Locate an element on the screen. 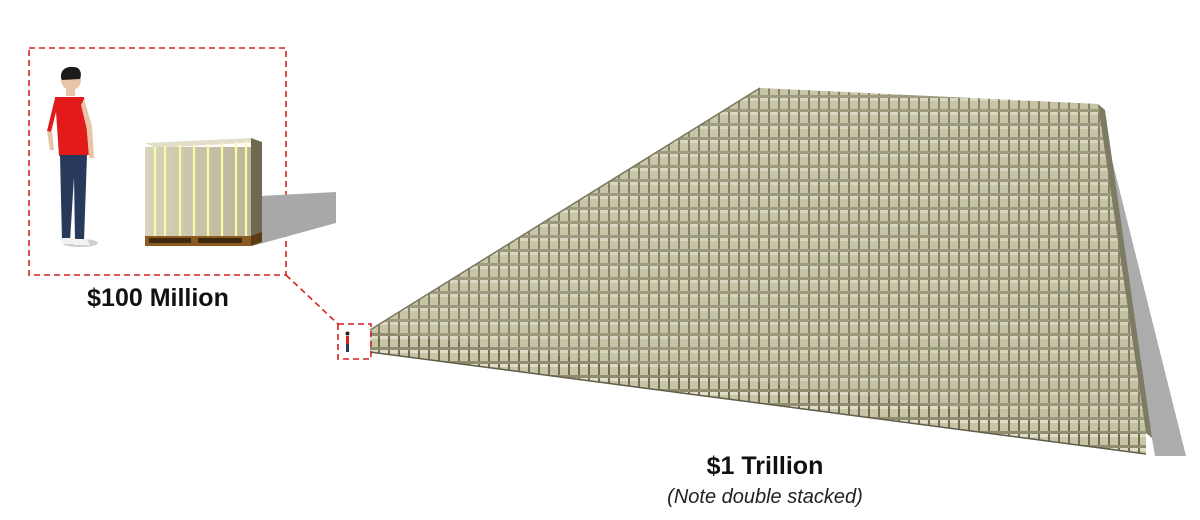 The width and height of the screenshot is (1200, 520). double-stacked-note: (Note double stacked) is located at coordinates (765, 497).